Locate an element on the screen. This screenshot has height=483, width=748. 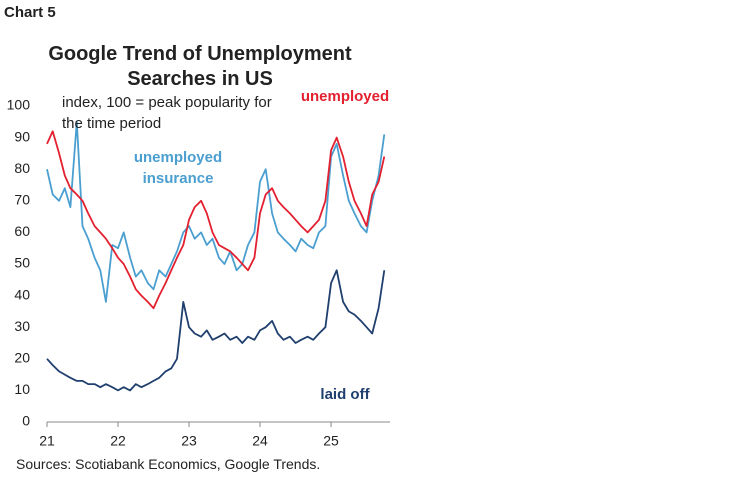
y-tick-label: 10 is located at coordinates (22, 389).